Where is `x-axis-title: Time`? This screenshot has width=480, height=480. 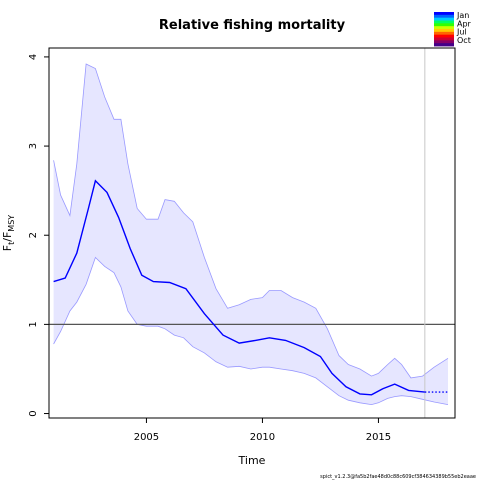
x-axis-title: Time is located at coordinates (252, 460).